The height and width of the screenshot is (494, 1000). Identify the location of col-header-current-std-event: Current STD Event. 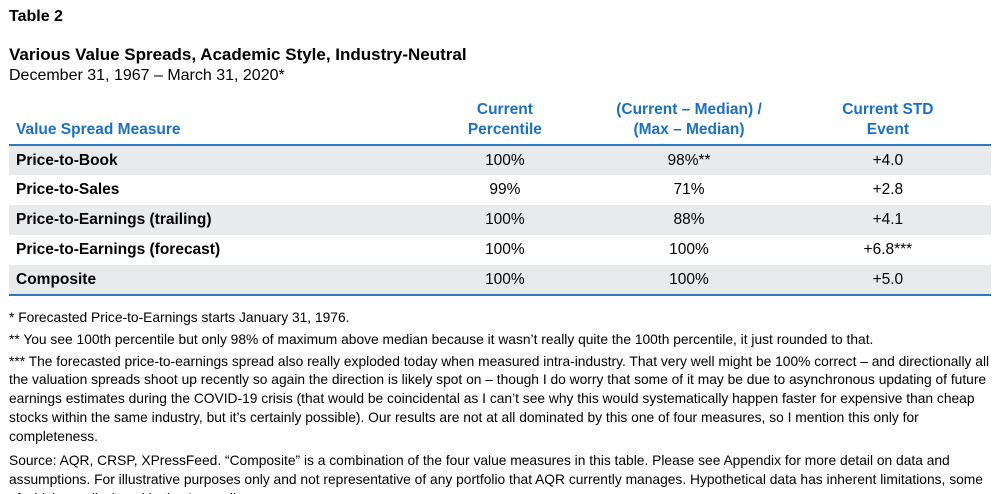
(887, 123).